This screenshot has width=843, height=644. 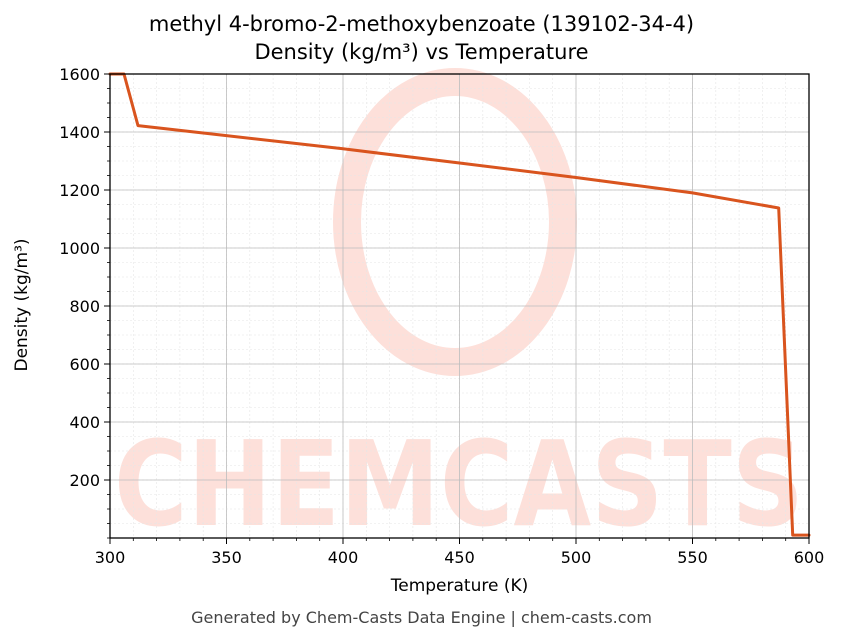 I want to click on y-tick-label: 1000, so click(x=79, y=248).